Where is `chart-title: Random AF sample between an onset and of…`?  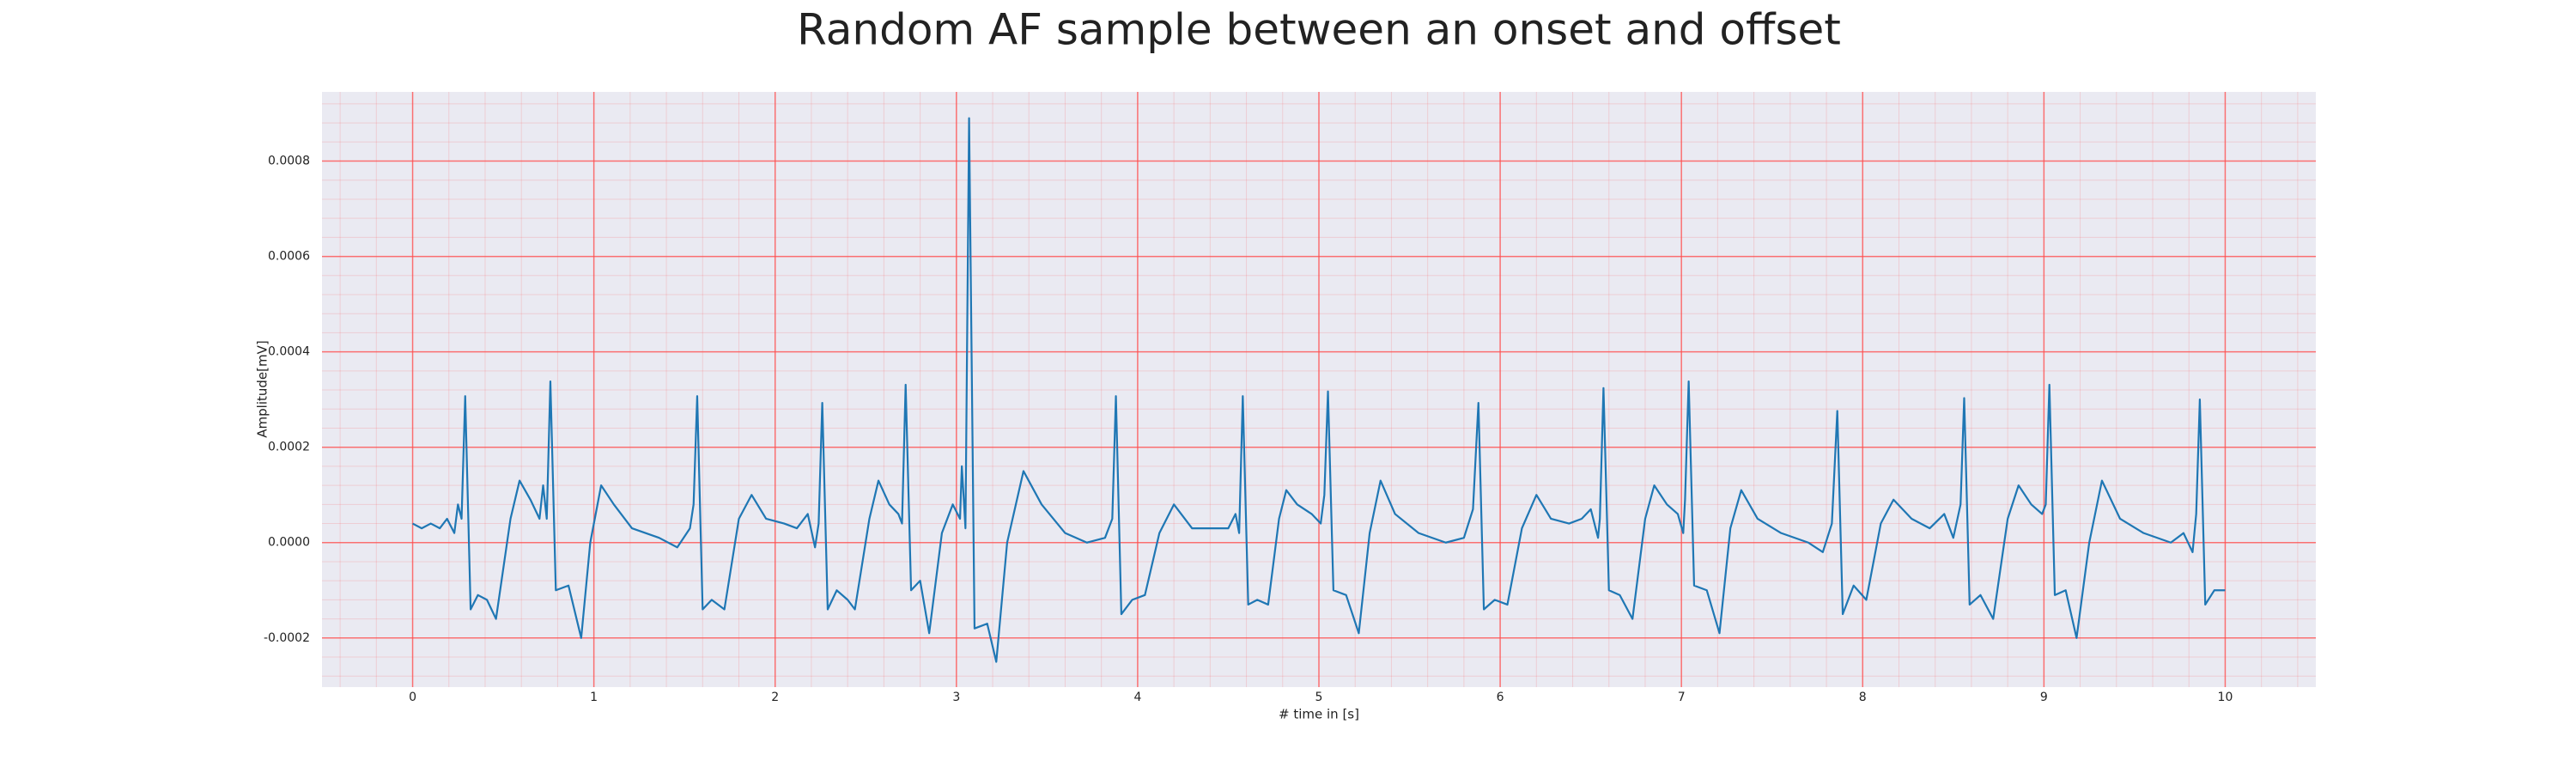 chart-title: Random AF sample between an onset and of… is located at coordinates (1319, 30).